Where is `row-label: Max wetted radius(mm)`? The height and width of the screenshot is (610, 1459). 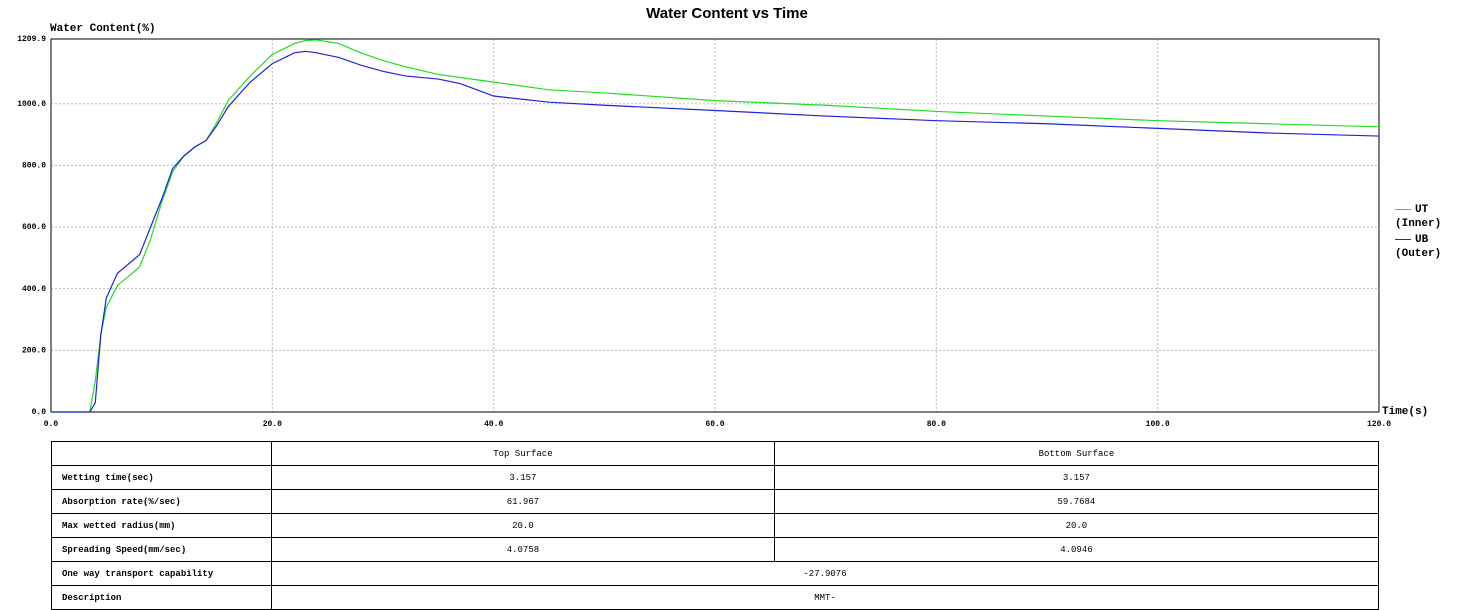
row-label: Max wetted radius(mm) is located at coordinates (161, 525).